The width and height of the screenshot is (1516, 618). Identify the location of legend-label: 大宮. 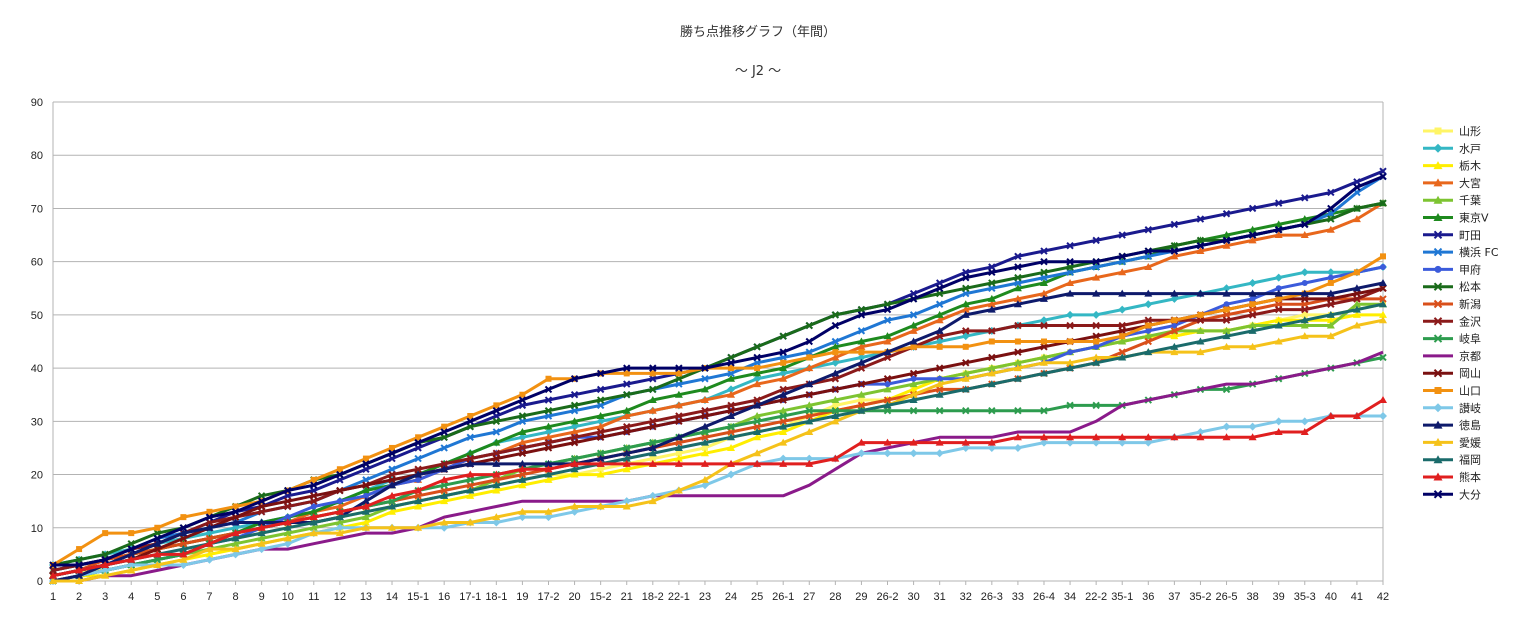
(1470, 183).